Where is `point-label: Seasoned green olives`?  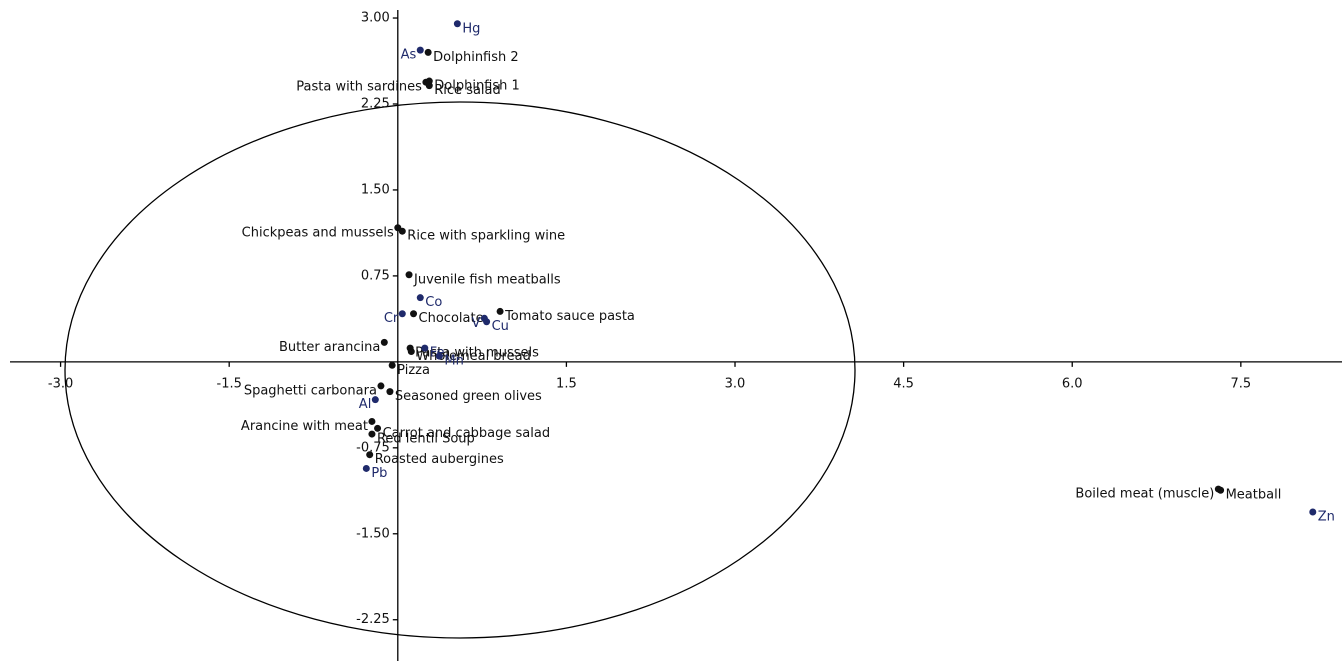 point-label: Seasoned green olives is located at coordinates (468, 396).